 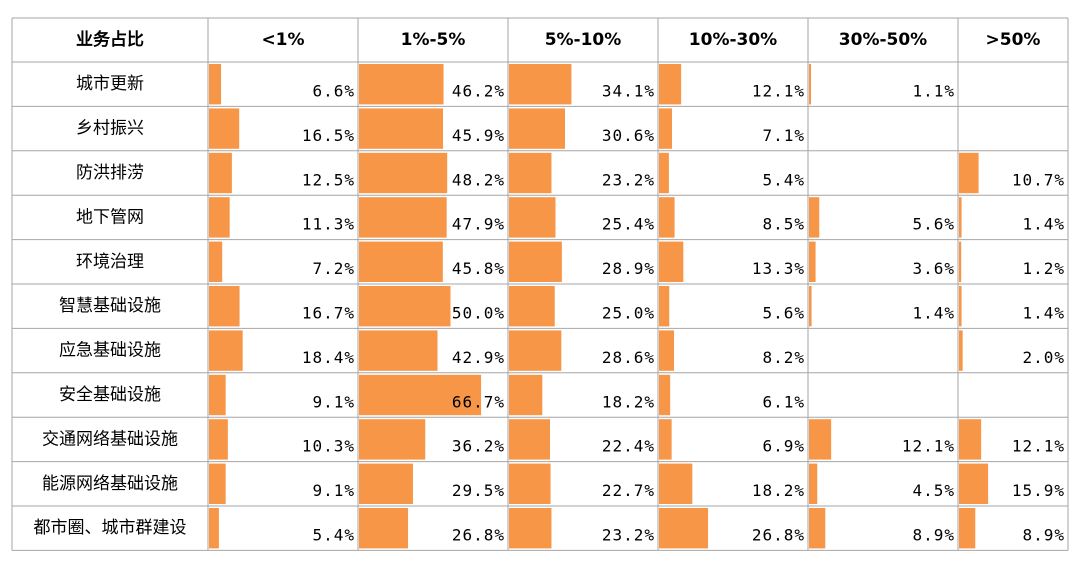 What do you see at coordinates (628, 490) in the screenshot?
I see `value-label: 22.7%` at bounding box center [628, 490].